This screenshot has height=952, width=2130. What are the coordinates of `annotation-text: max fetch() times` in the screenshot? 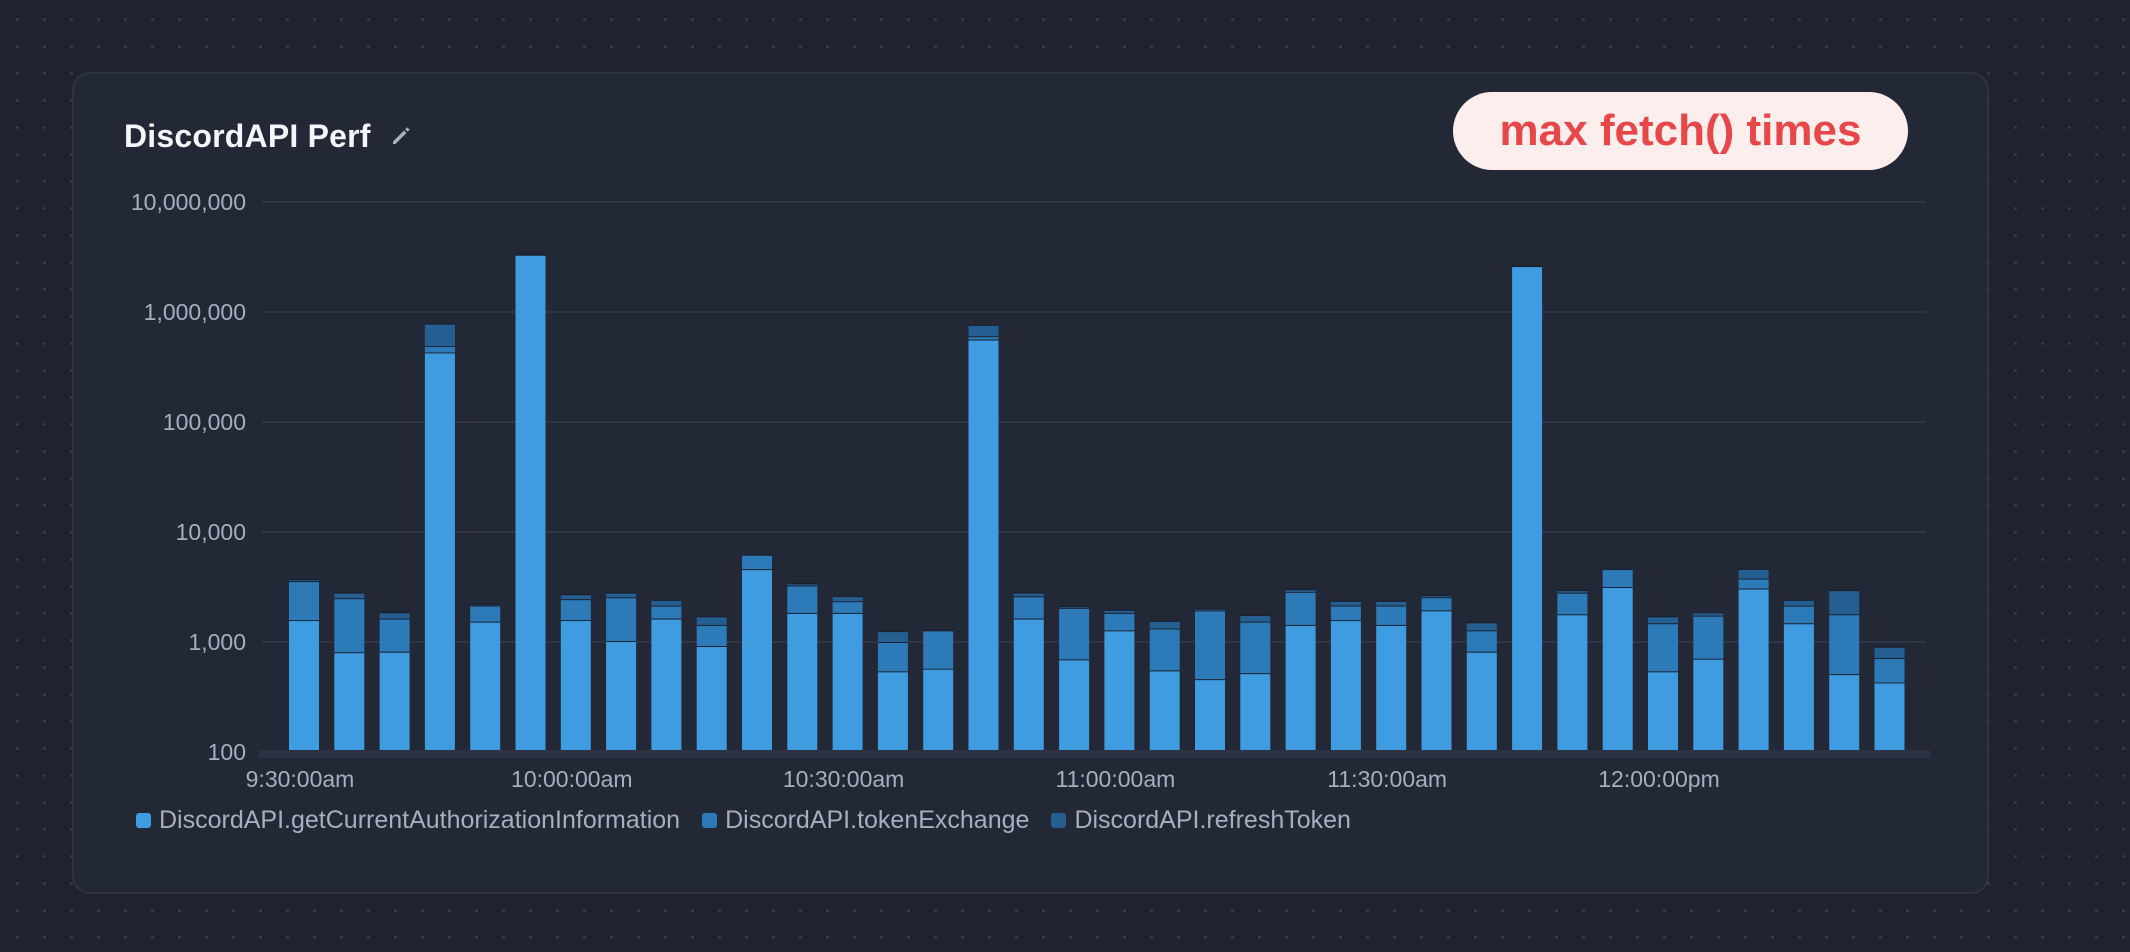 It's located at (1680, 130).